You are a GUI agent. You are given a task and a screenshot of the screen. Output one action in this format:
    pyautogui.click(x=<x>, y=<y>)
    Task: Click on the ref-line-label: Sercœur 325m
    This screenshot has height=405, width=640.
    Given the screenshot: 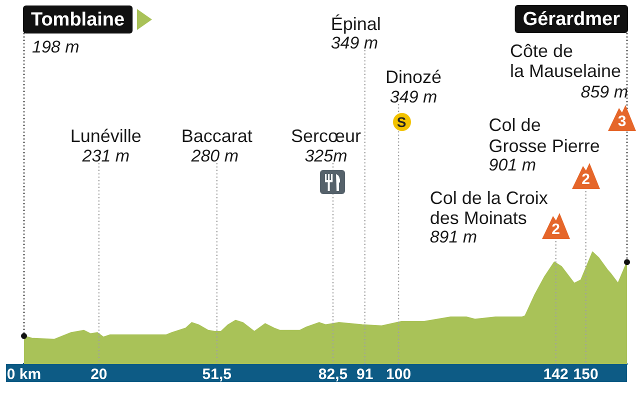 What is the action you would take?
    pyautogui.click(x=325, y=146)
    